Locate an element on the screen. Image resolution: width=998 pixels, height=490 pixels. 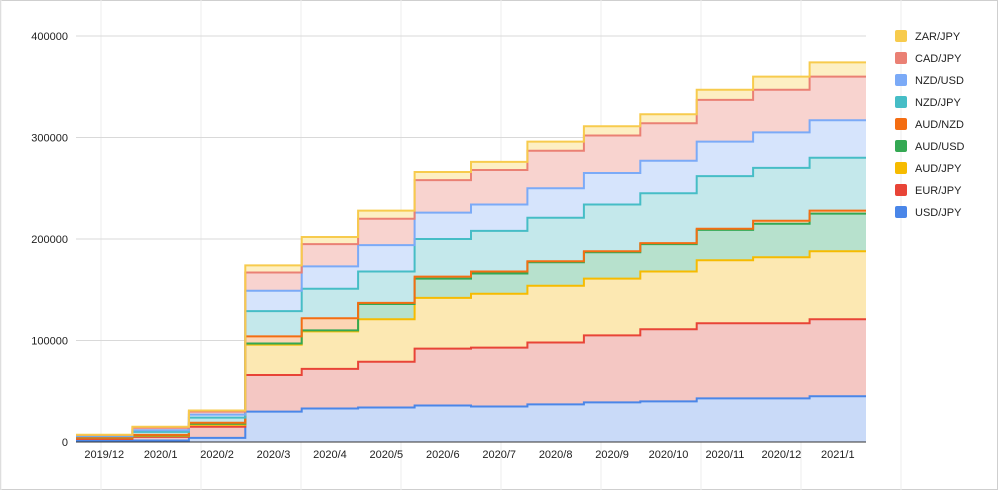
x-tick-label: 2020/6 is located at coordinates (443, 455).